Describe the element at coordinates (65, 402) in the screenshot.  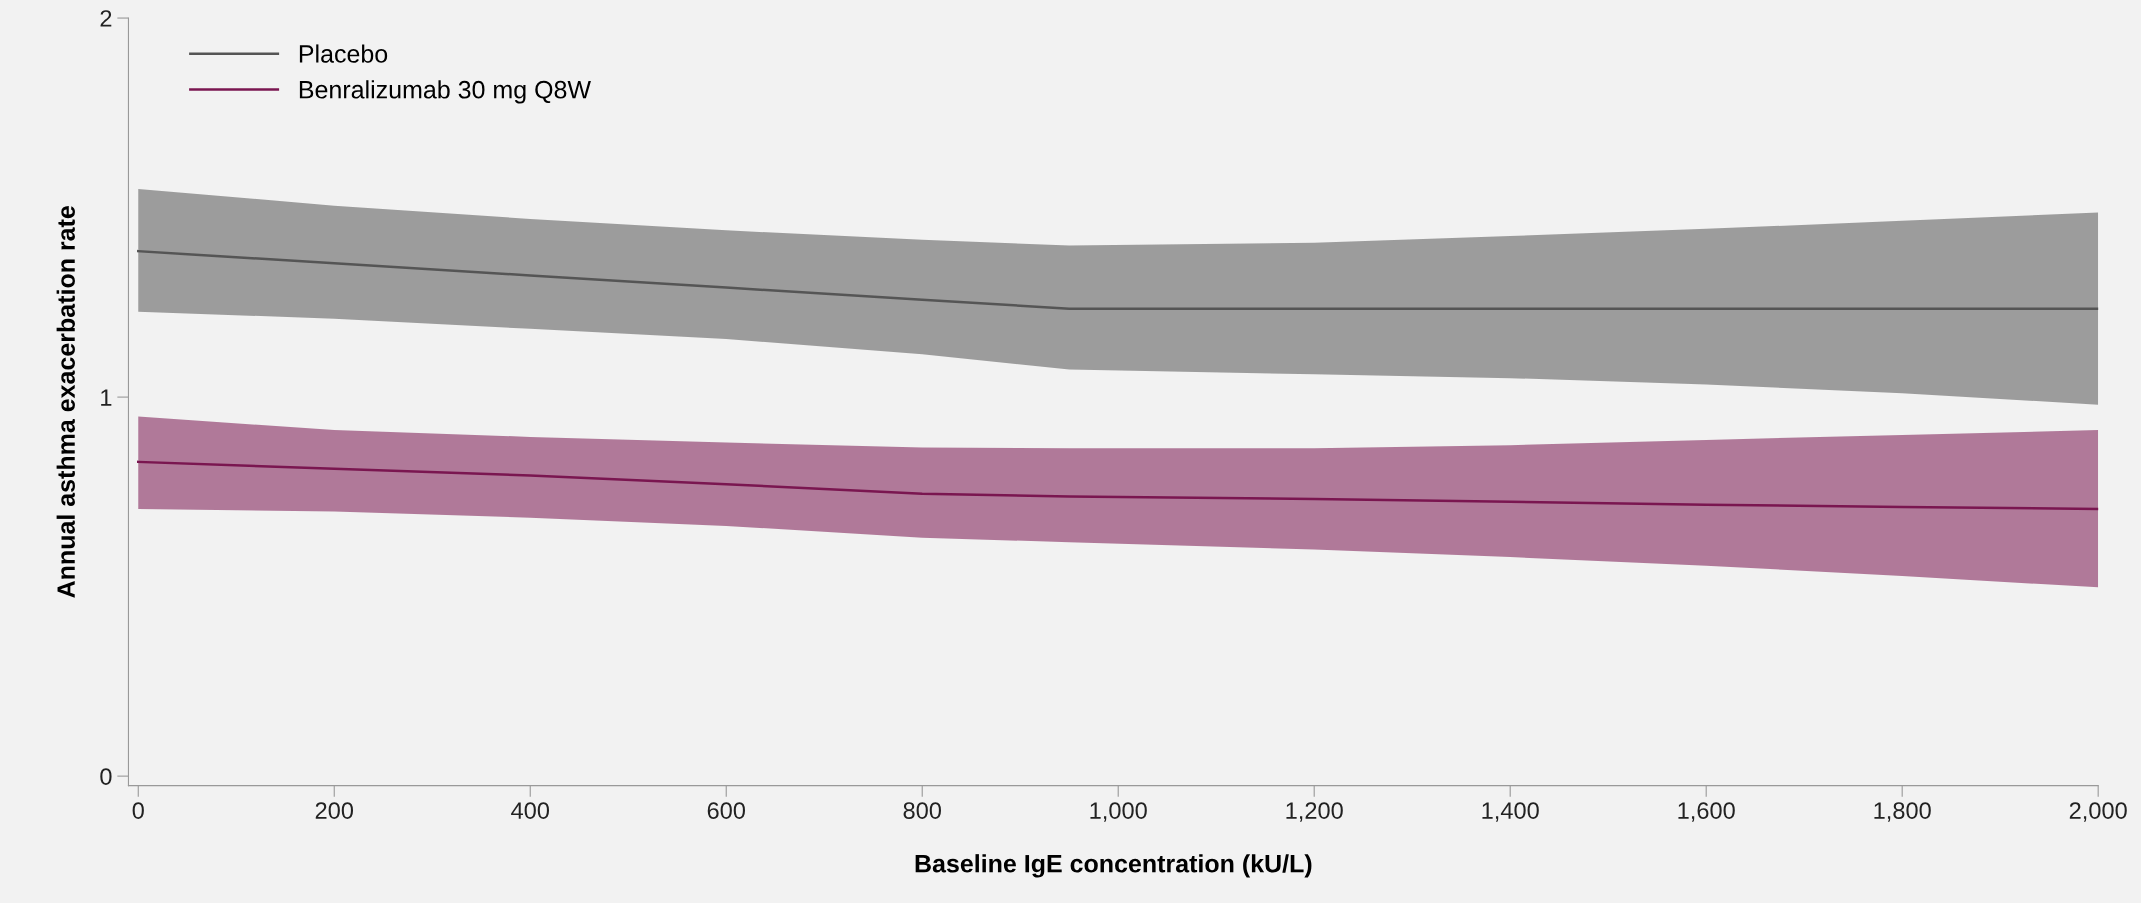
I see `y-axis-title: Annual asthma exacerbation rate` at that location.